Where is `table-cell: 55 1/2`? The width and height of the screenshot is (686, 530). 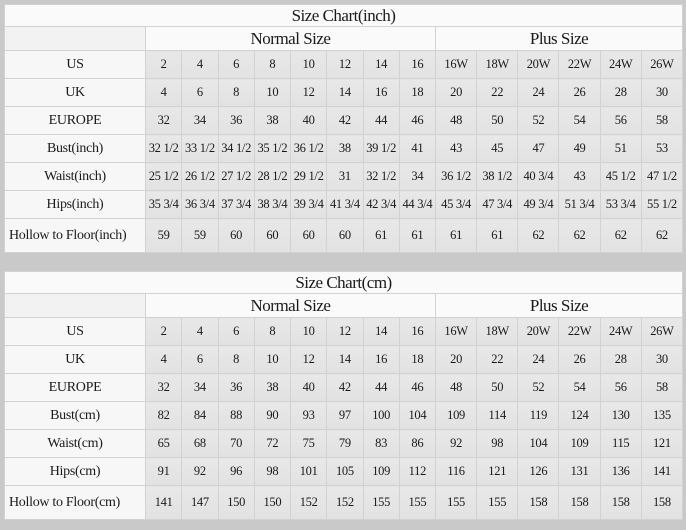 table-cell: 55 1/2 is located at coordinates (662, 204).